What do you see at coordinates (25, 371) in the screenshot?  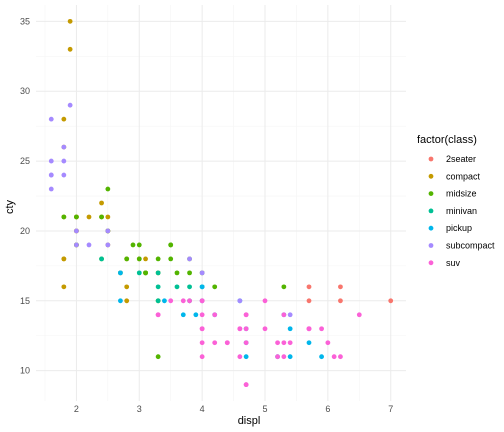 I see `y-tick-label: 10` at bounding box center [25, 371].